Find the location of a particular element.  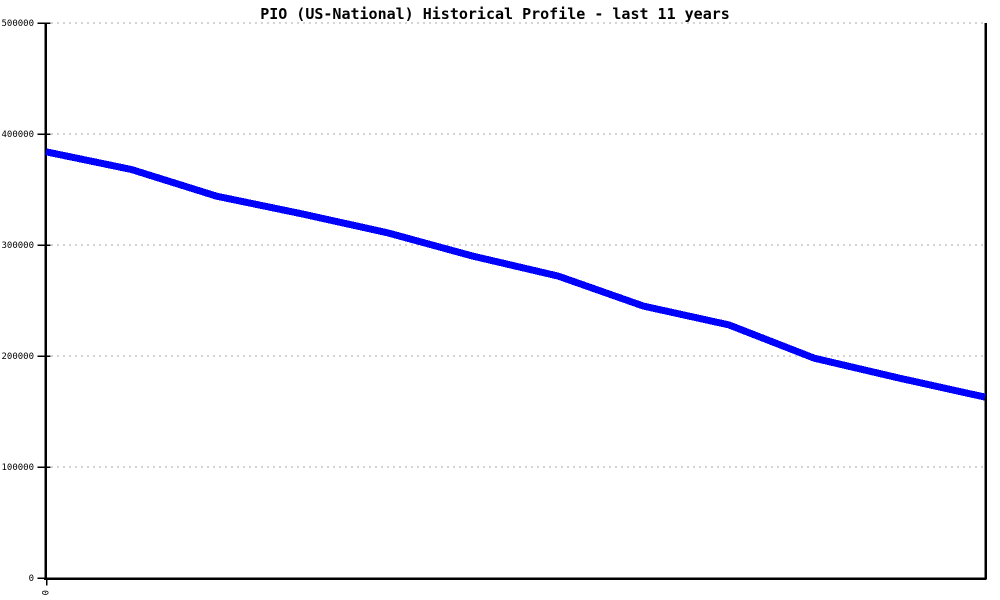

y-tick-label: 200000 is located at coordinates (17, 357).